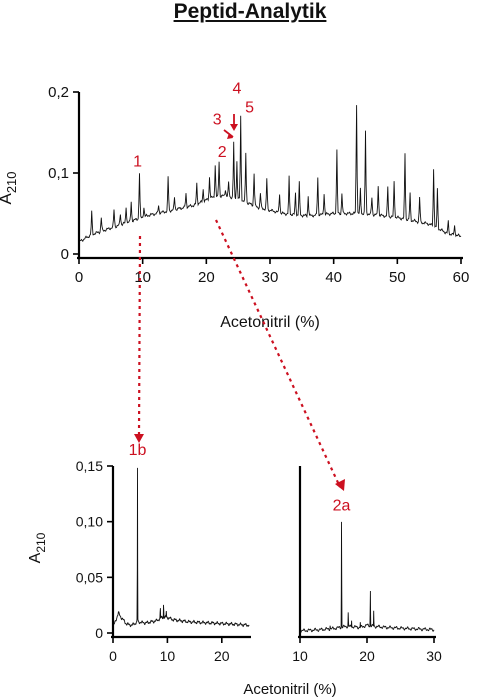 The width and height of the screenshot is (500, 700). Describe the element at coordinates (7, 199) in the screenshot. I see `main-y-axis-label-main: A` at that location.